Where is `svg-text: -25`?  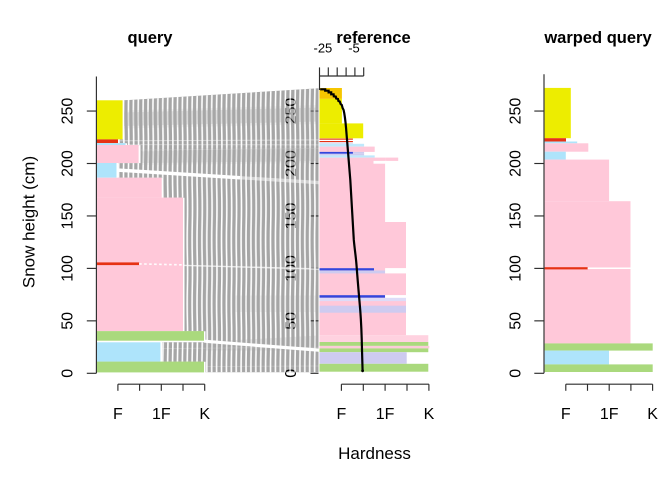 svg-text: -25 is located at coordinates (323, 48).